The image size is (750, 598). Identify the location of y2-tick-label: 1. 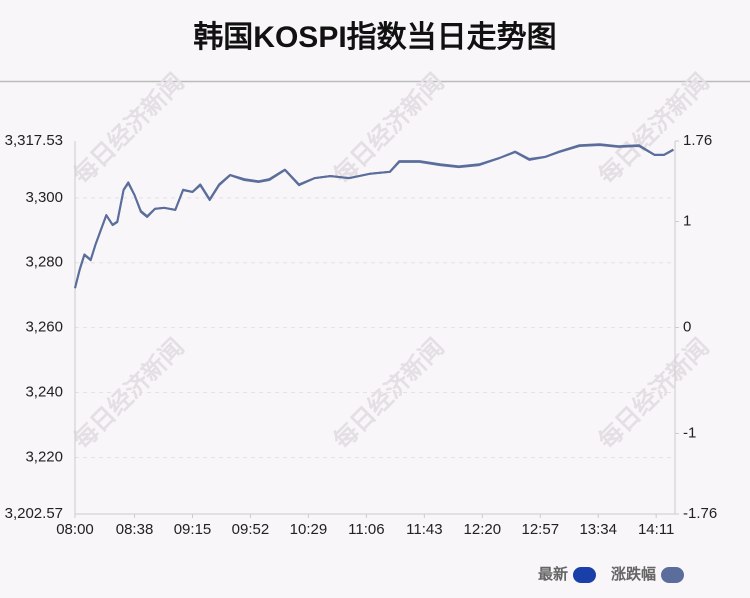
(687, 221).